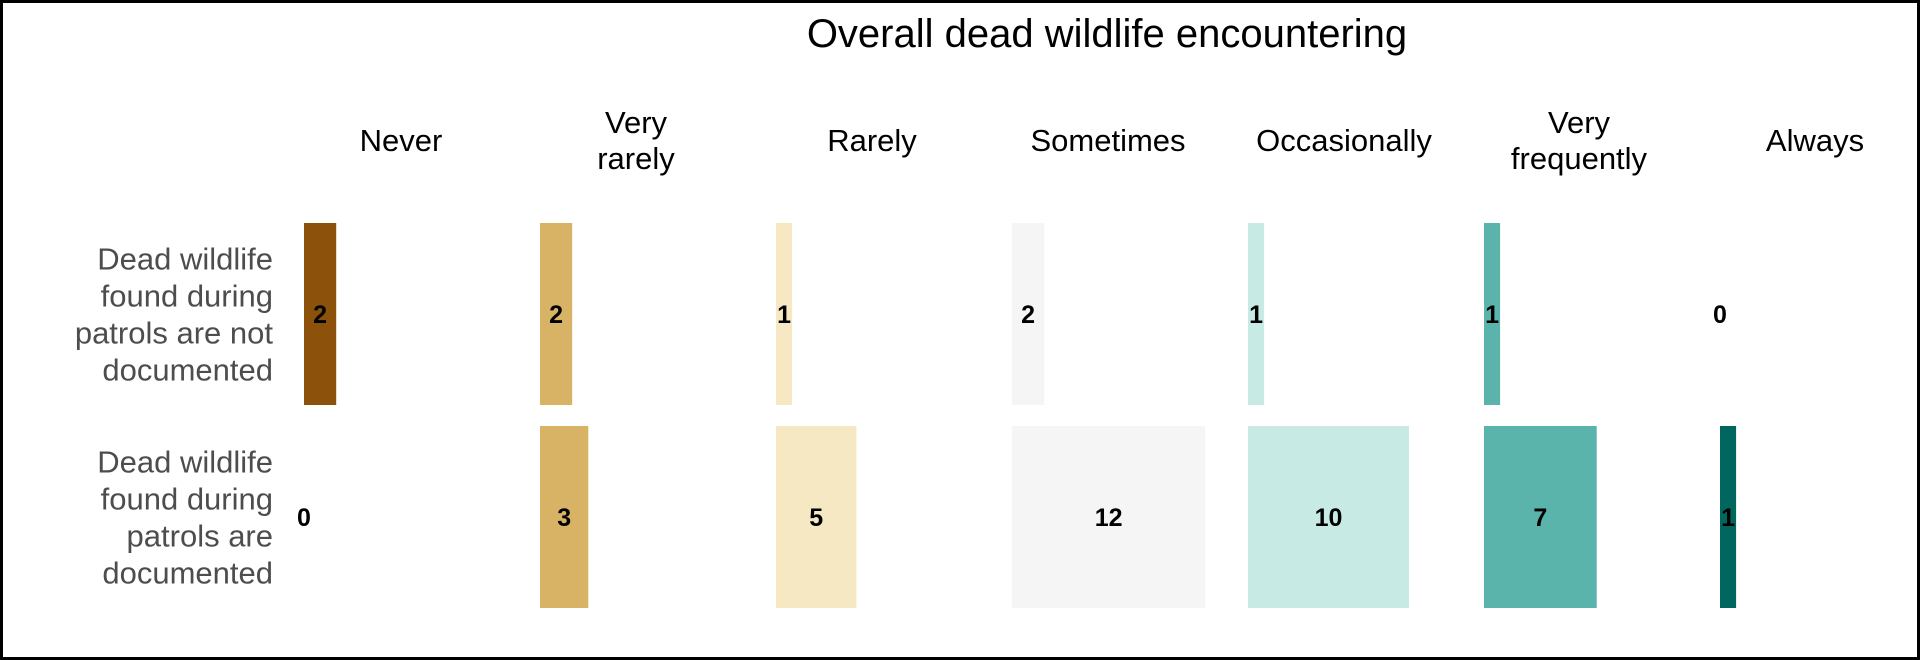 The width and height of the screenshot is (1920, 660). I want to click on column-label-never: Never, so click(401, 140).